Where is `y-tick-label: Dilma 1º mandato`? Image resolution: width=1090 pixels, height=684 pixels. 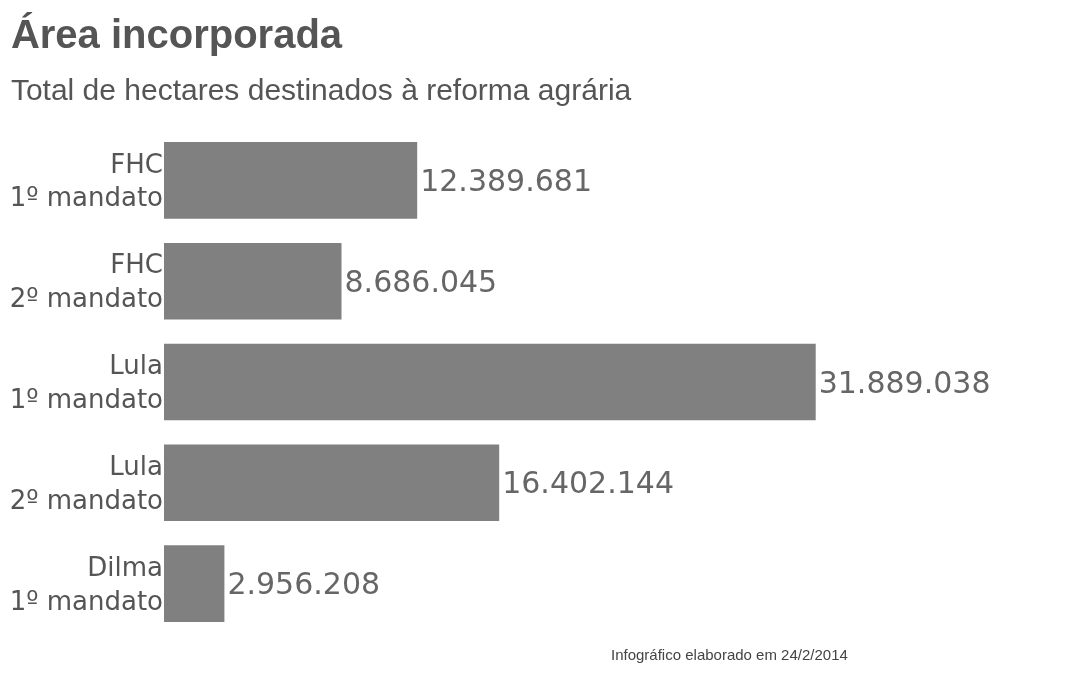 y-tick-label: Dilma 1º mandato is located at coordinates (86, 583).